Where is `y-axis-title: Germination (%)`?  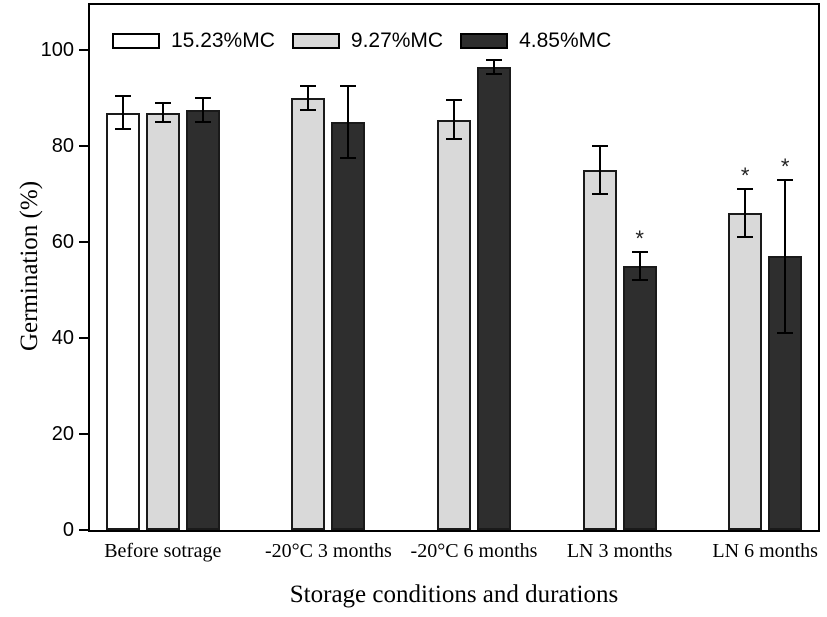 y-axis-title: Germination (%) is located at coordinates (29, 266).